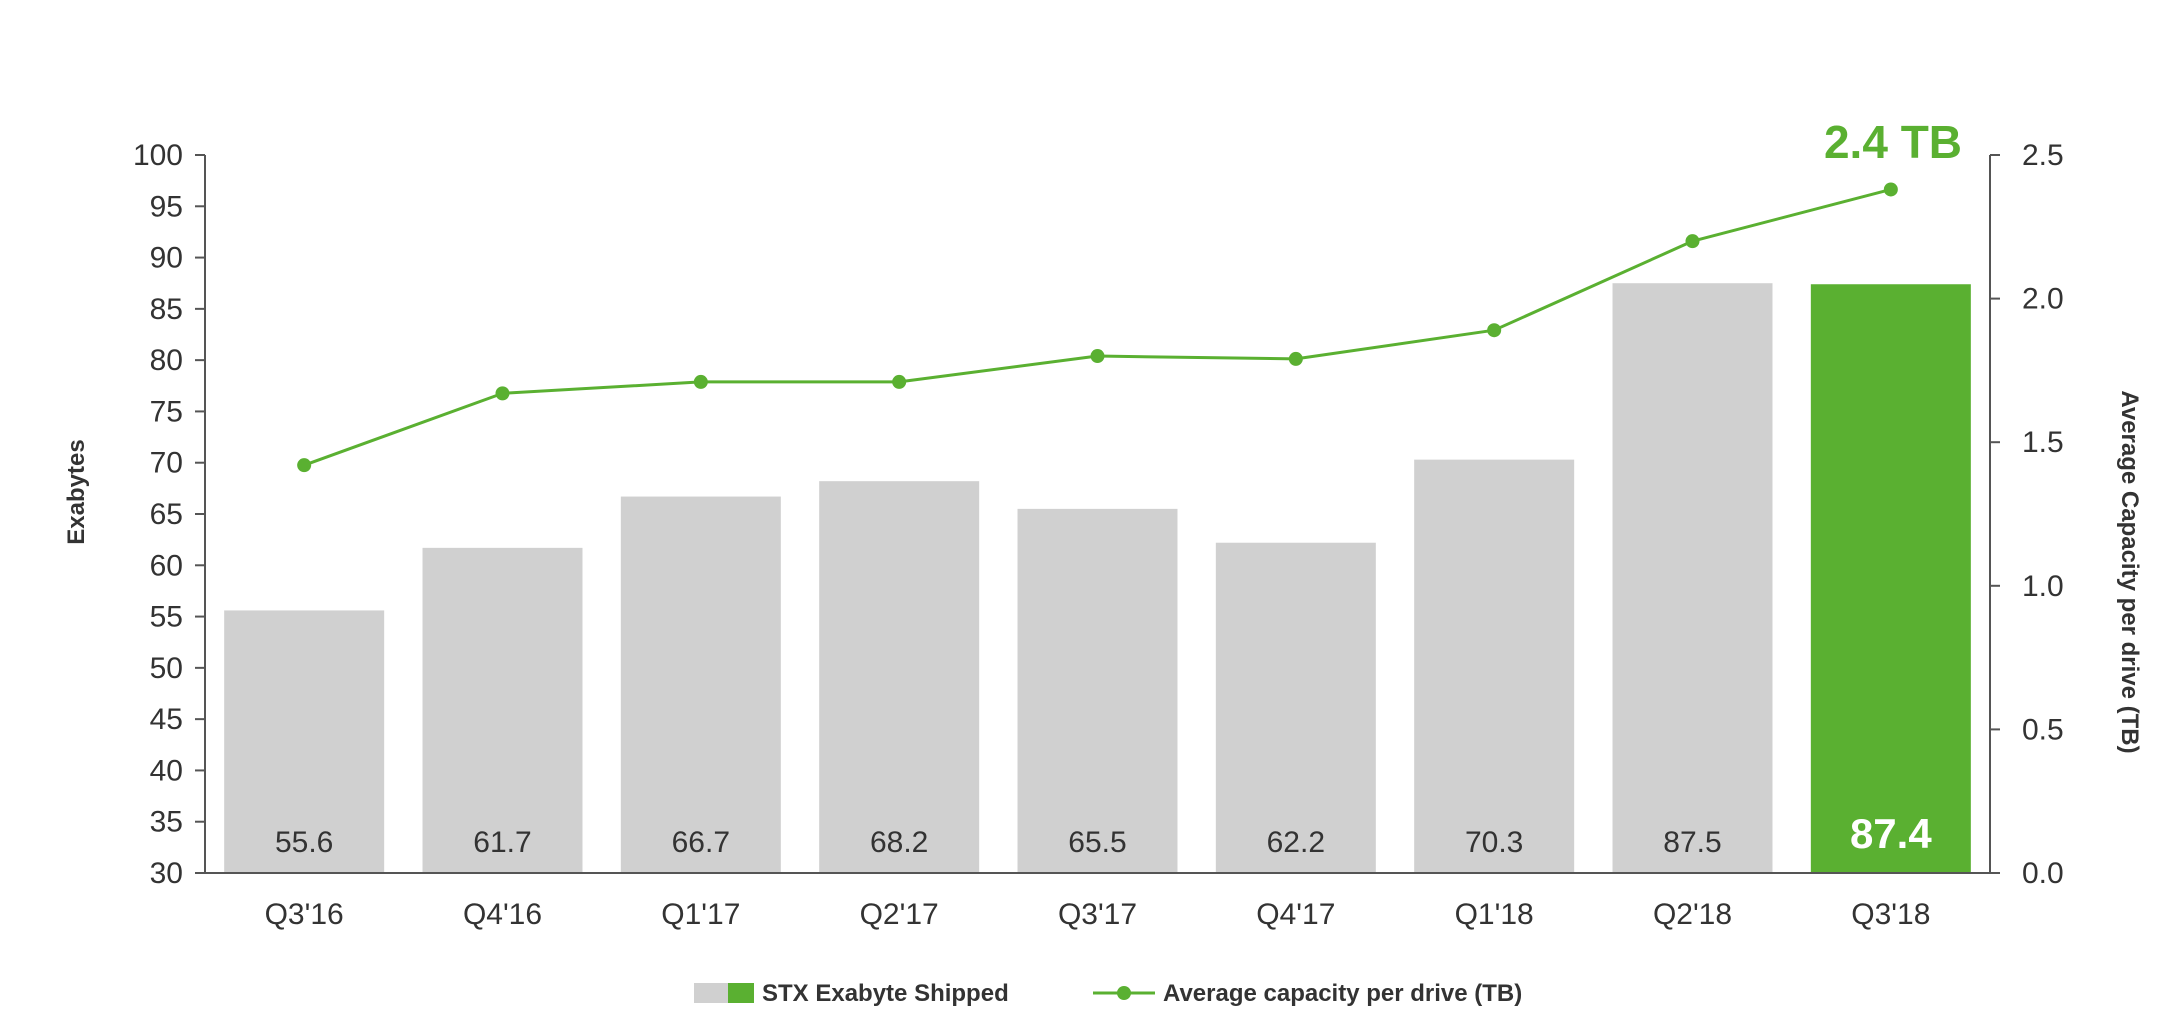 The height and width of the screenshot is (1029, 2162). What do you see at coordinates (166, 873) in the screenshot?
I see `y-tick-label: 30` at bounding box center [166, 873].